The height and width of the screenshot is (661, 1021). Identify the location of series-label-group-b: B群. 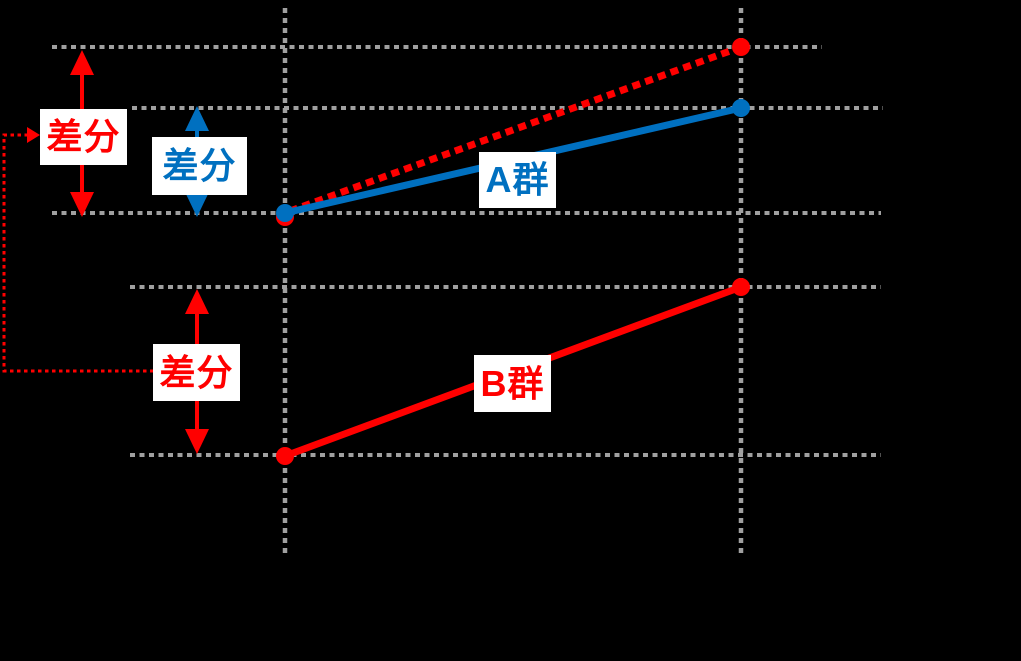
(512, 383).